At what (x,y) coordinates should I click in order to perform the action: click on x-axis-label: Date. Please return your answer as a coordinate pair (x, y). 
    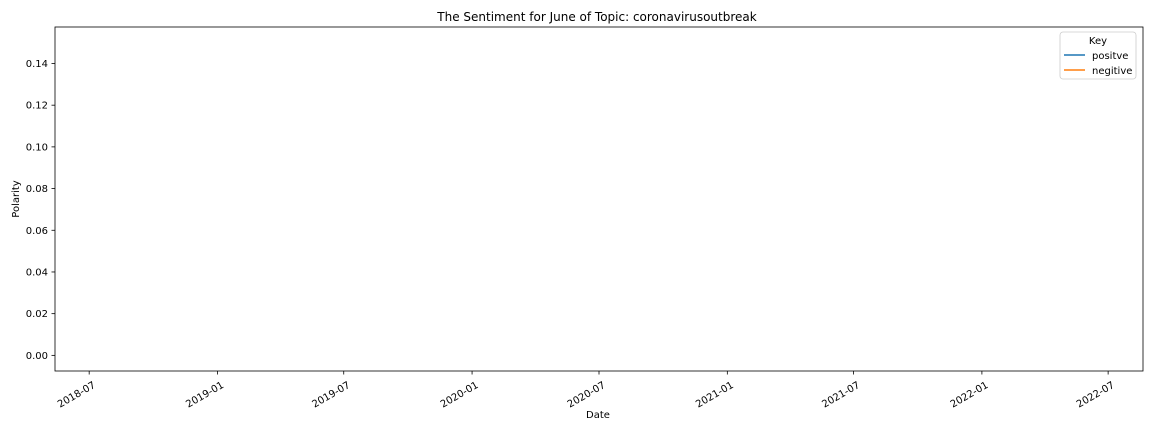
    Looking at the image, I should click on (598, 415).